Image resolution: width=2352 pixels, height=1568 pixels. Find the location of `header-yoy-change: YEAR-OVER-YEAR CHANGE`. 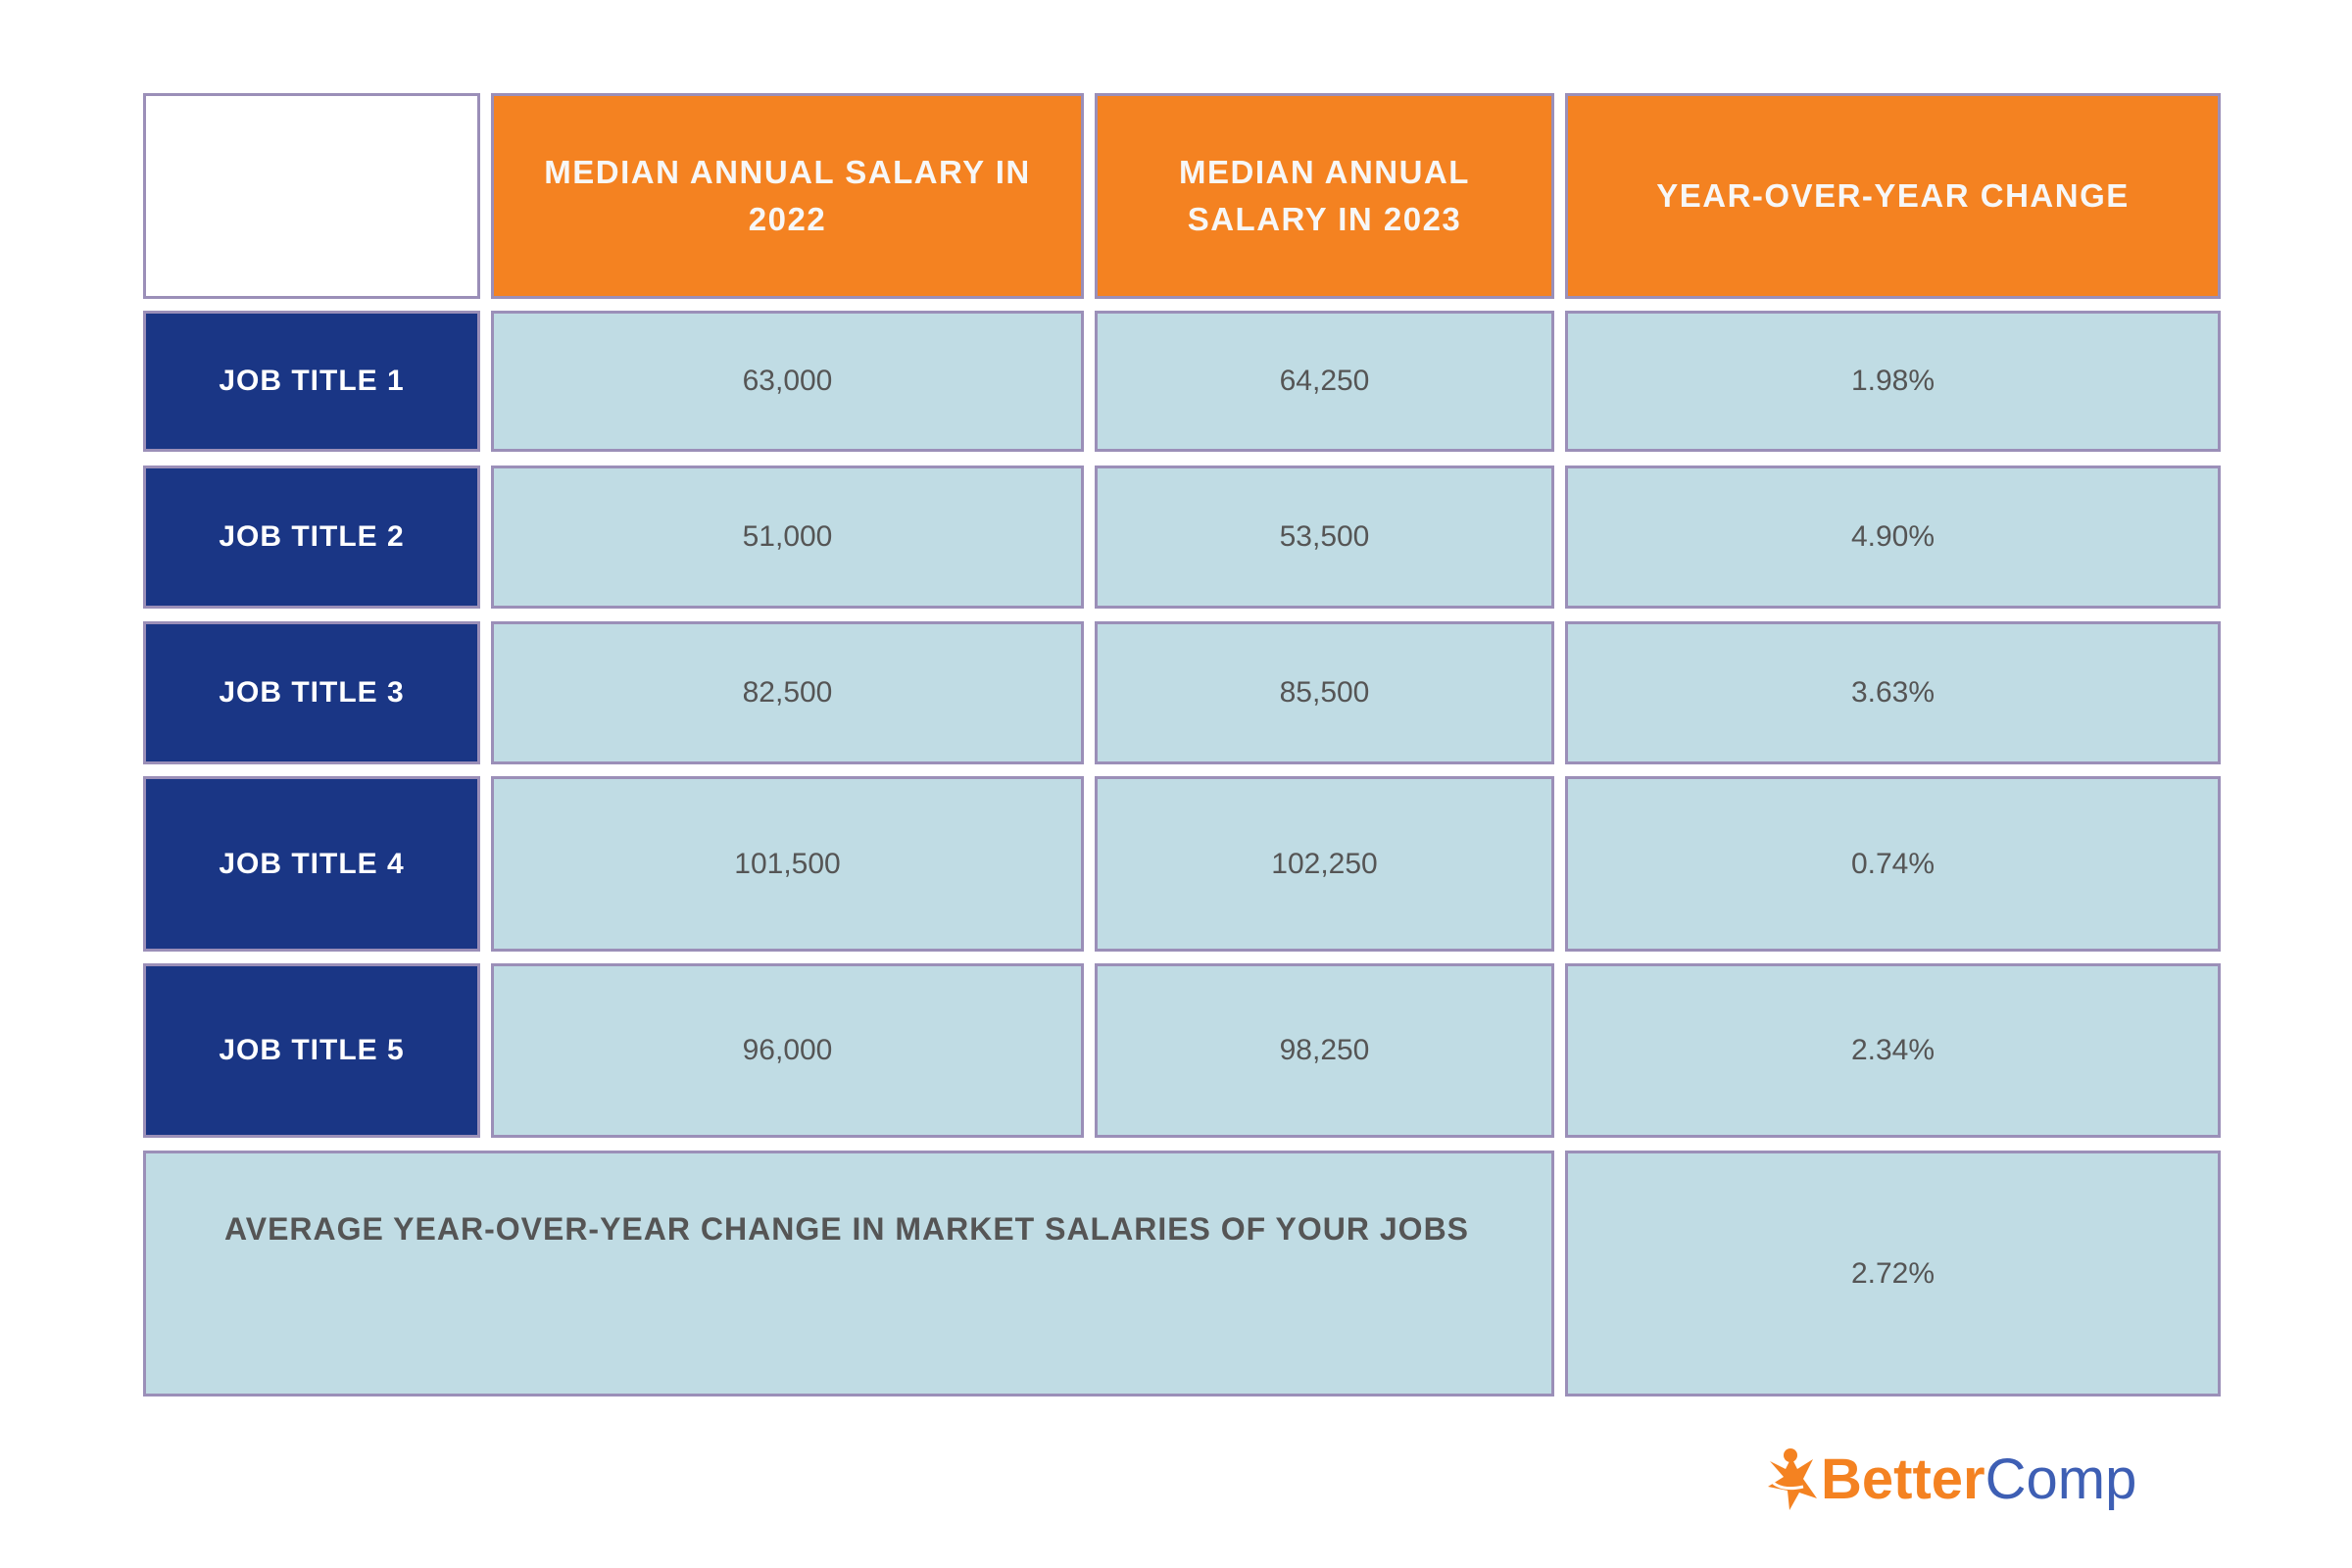

header-yoy-change: YEAR-OVER-YEAR CHANGE is located at coordinates (1893, 196).